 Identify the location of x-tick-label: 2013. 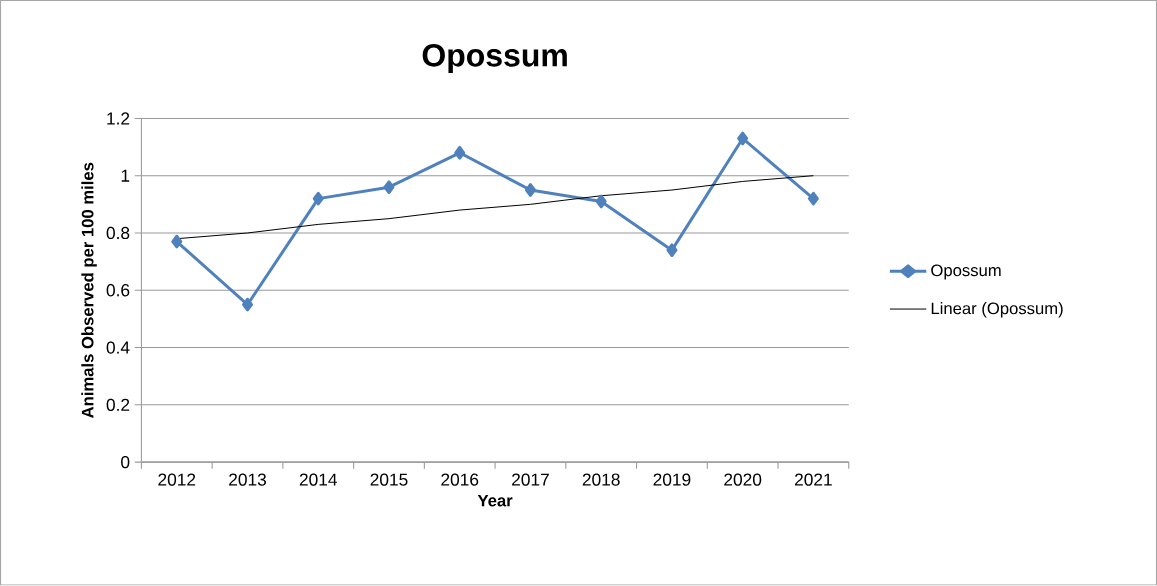
(248, 479).